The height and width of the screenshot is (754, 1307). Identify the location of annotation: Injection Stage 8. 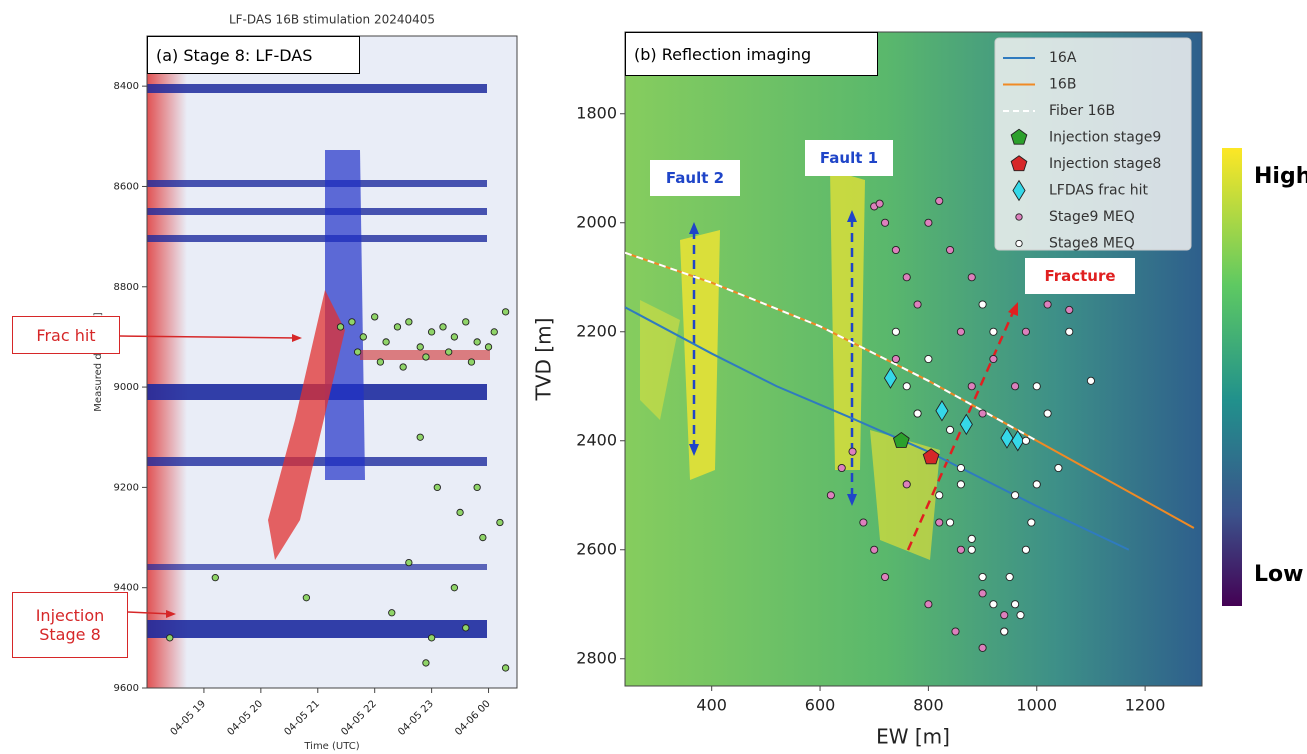
(70, 625).